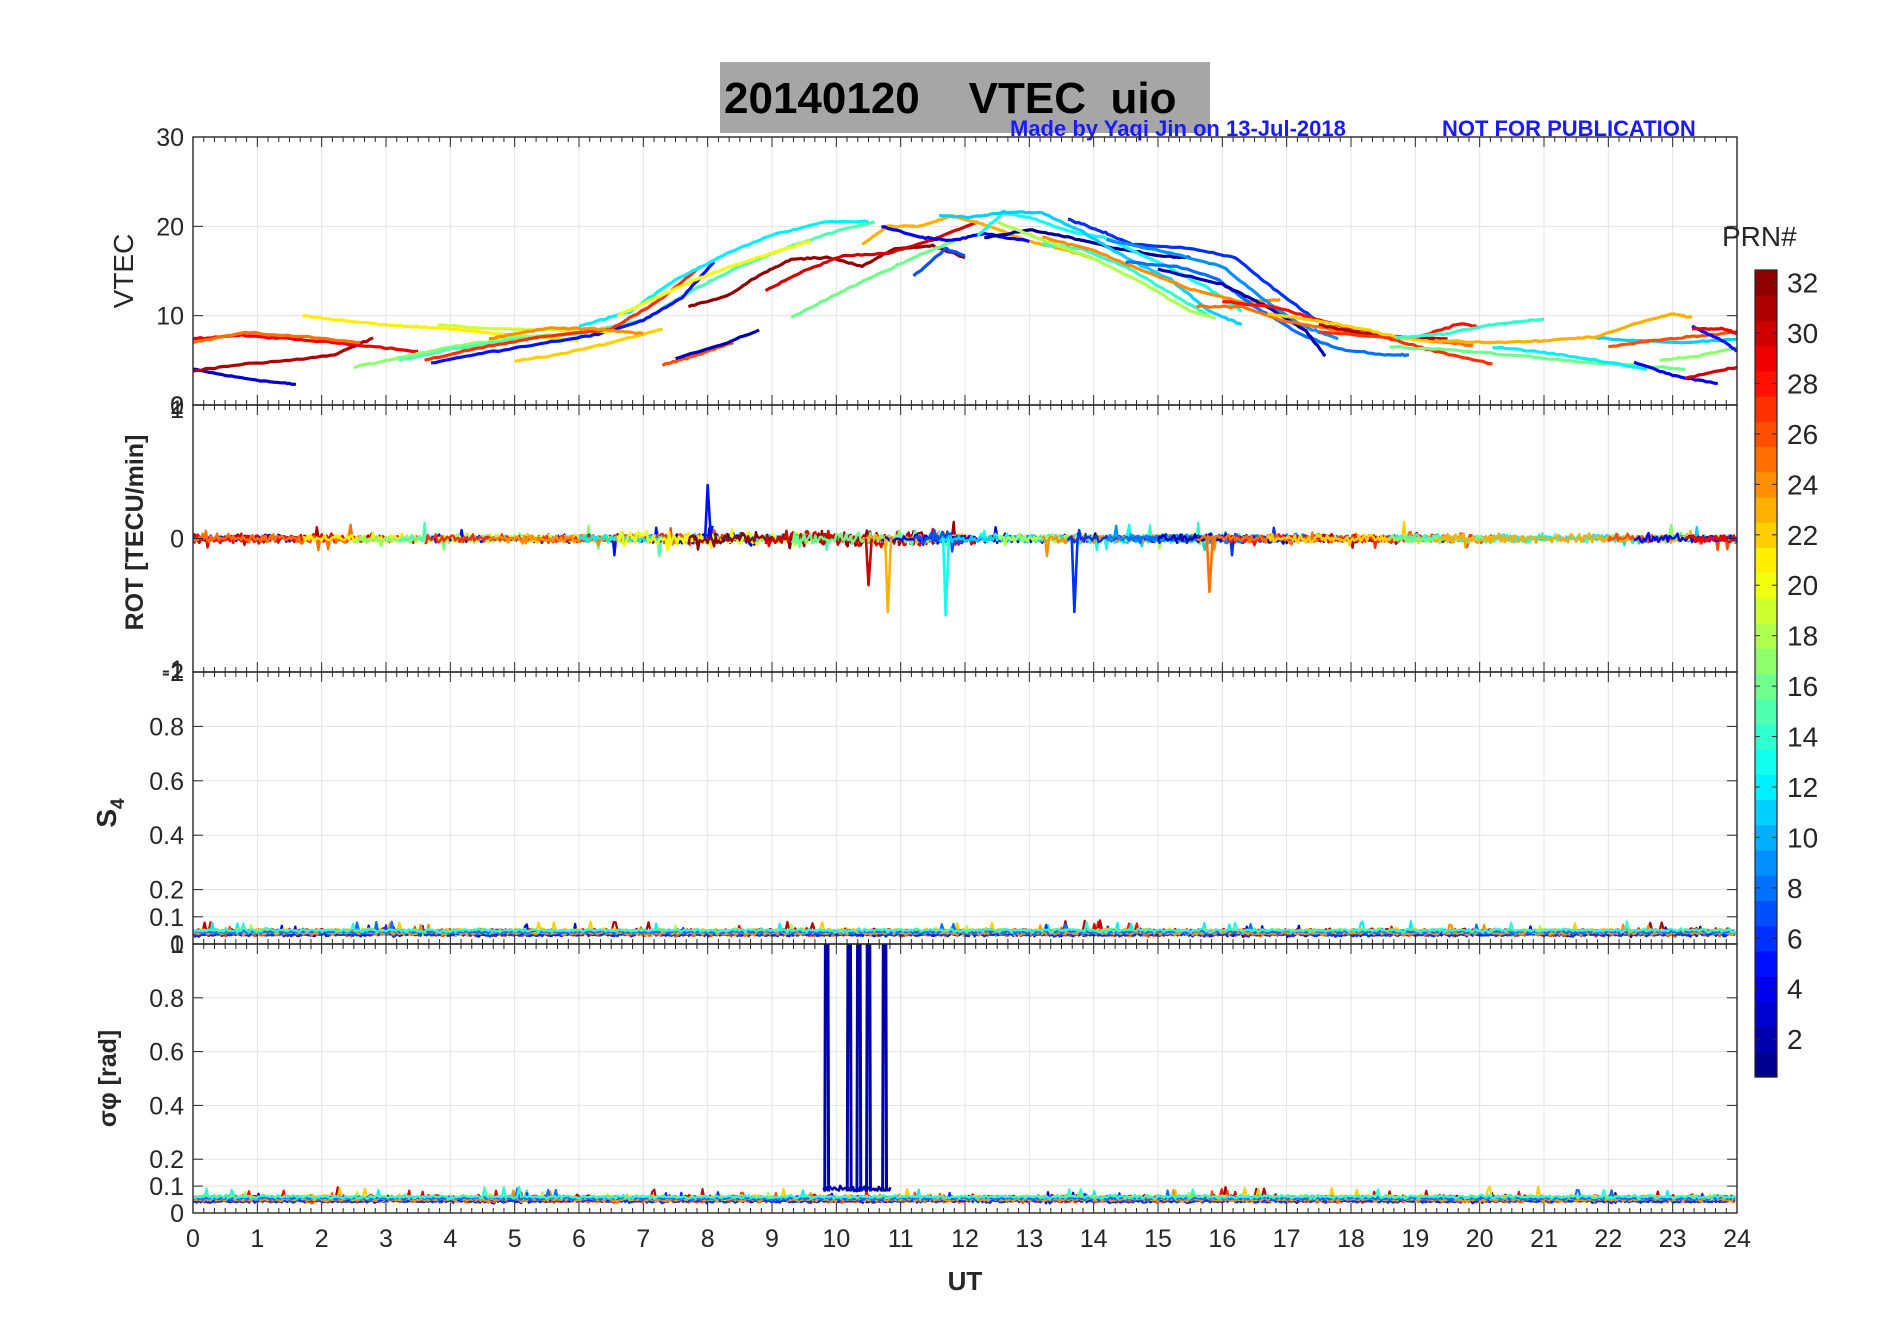  I want to click on colorbar-tick-label: 32, so click(1802, 283).